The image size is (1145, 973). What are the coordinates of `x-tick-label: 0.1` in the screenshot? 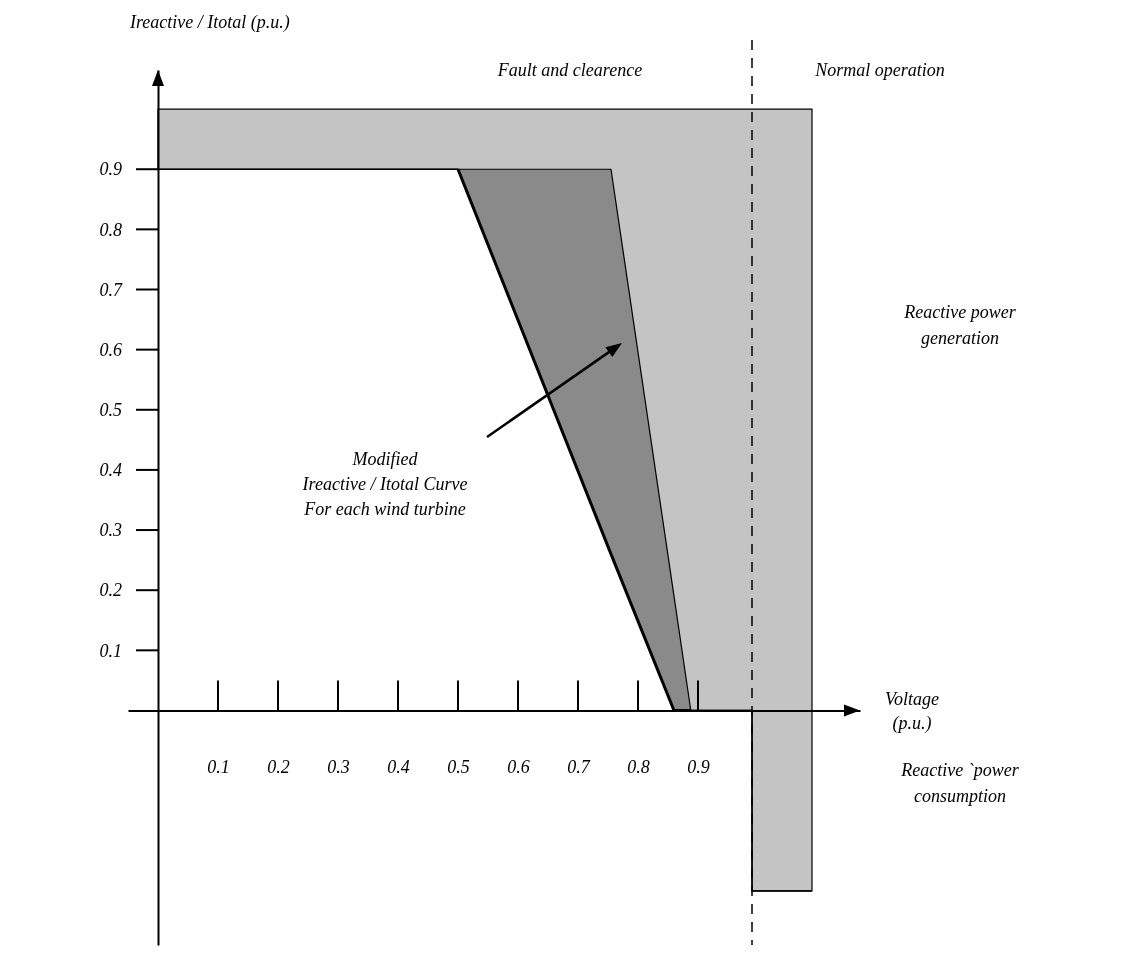 It's located at (218, 767).